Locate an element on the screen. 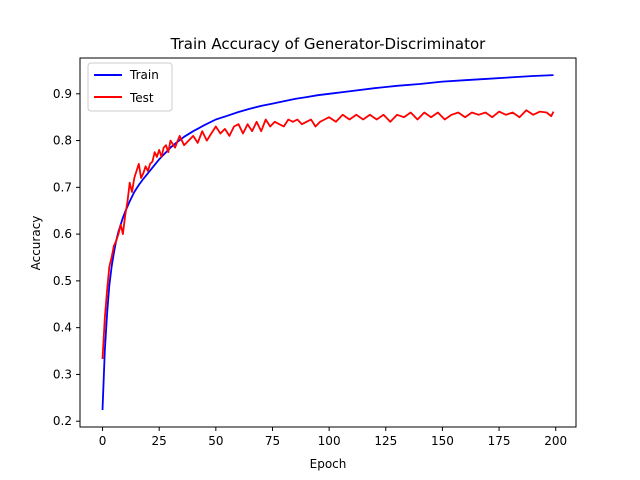  x-tick-label: 0 is located at coordinates (103, 441).